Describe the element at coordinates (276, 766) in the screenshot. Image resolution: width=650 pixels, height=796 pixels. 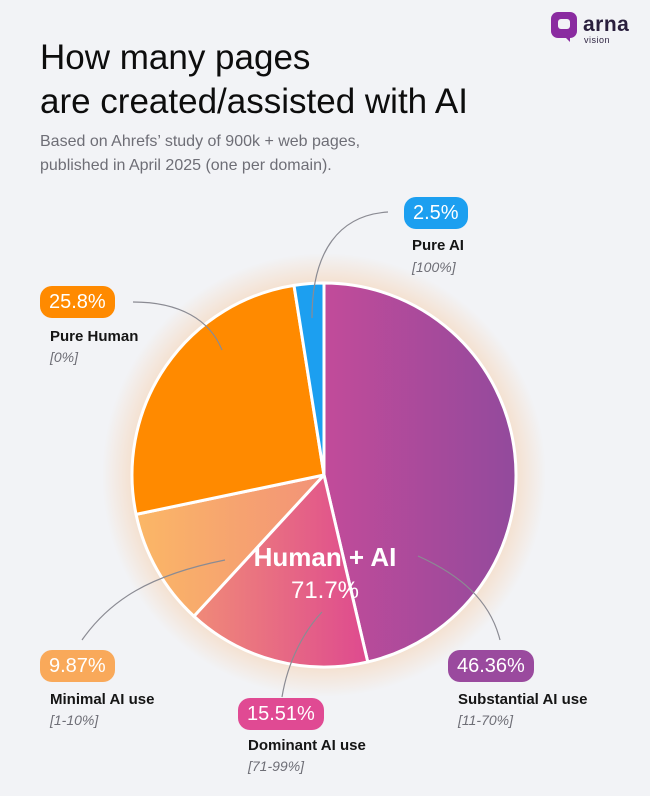
I see `range-dominant-ai: [71-99%]` at that location.